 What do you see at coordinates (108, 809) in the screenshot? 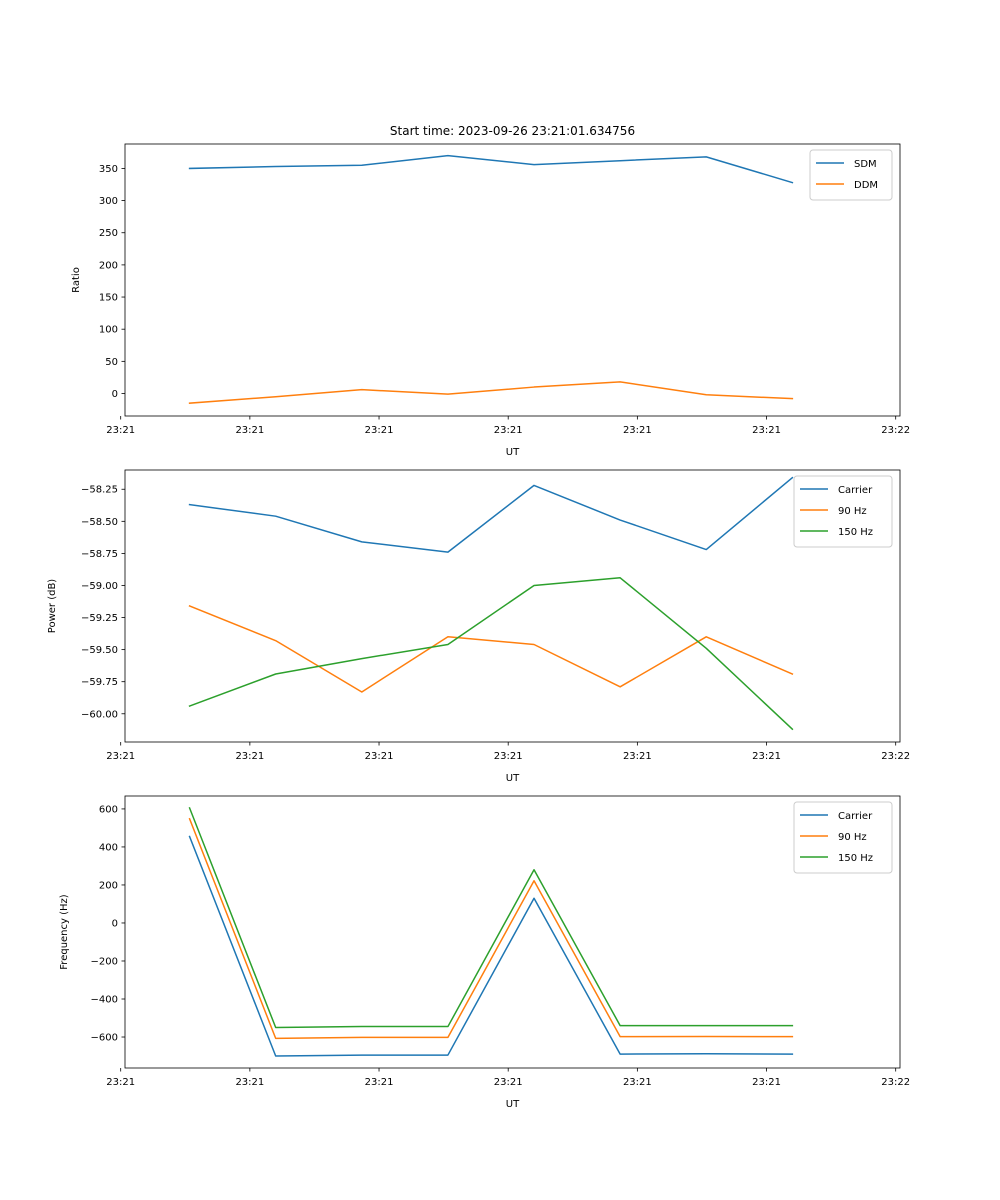
I see `y-tick-label: 600` at bounding box center [108, 809].